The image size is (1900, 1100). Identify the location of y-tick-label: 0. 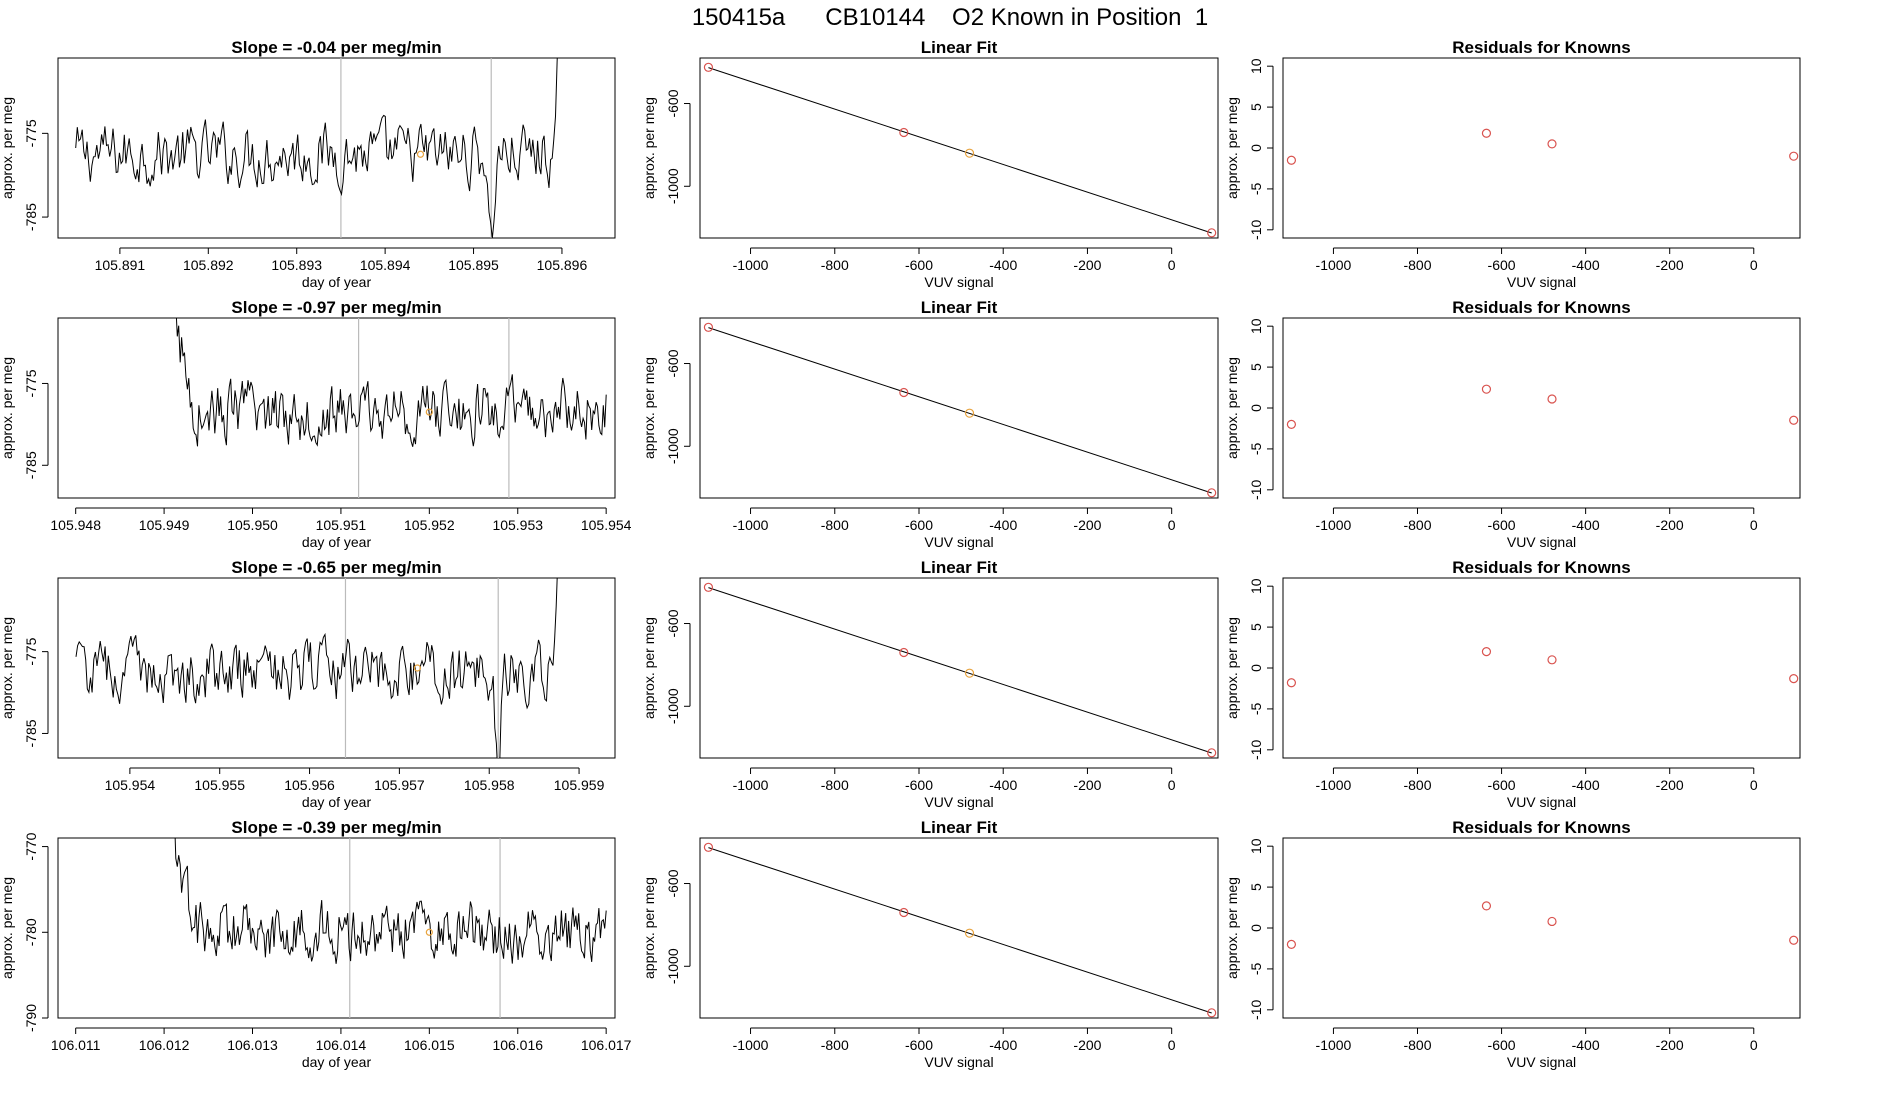
(1256, 928).